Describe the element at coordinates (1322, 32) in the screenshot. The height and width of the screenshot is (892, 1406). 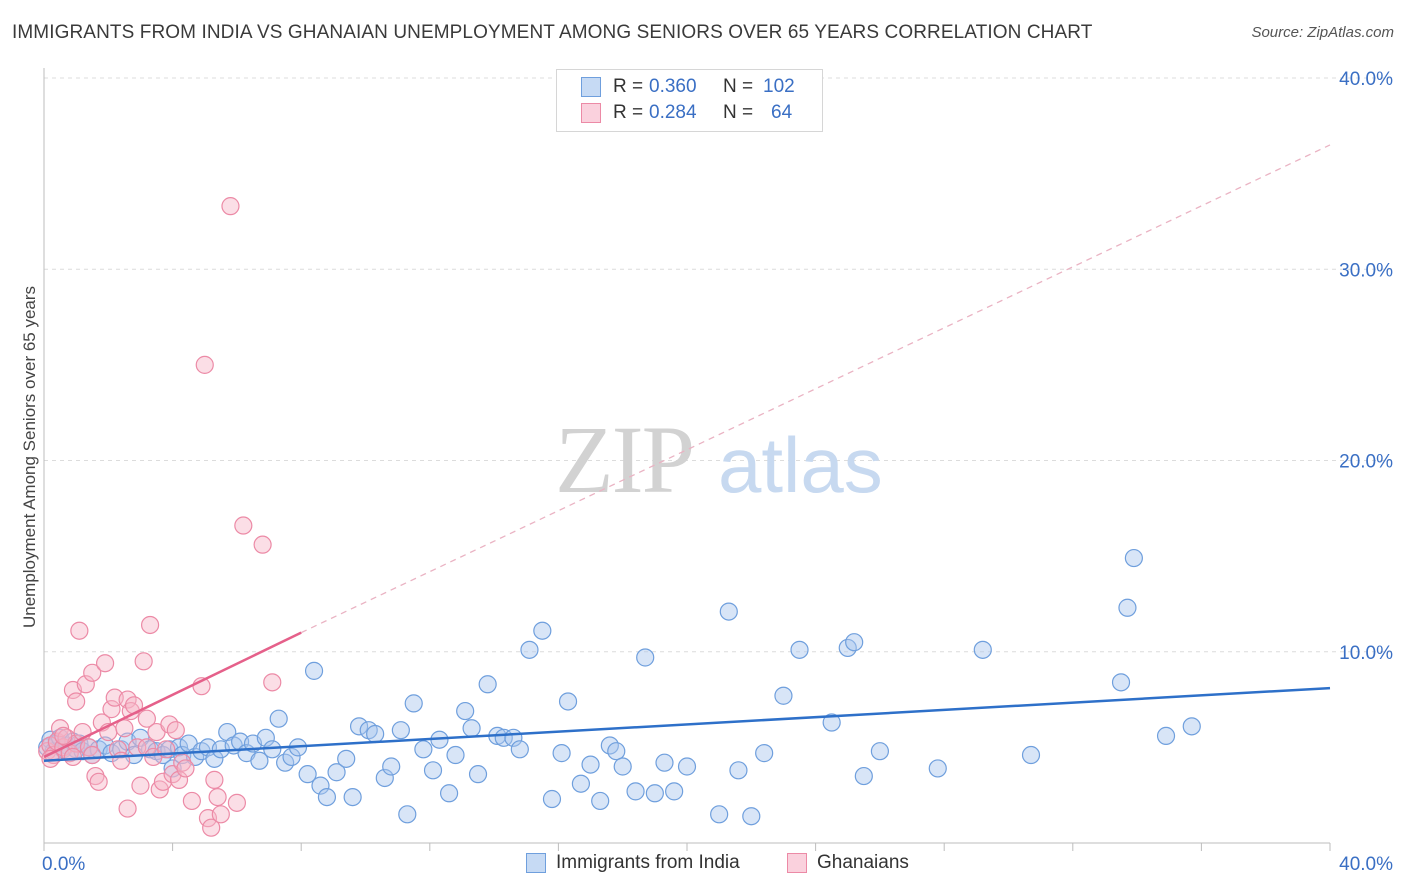
I see `source-label: Source: ZipAtlas.com` at that location.